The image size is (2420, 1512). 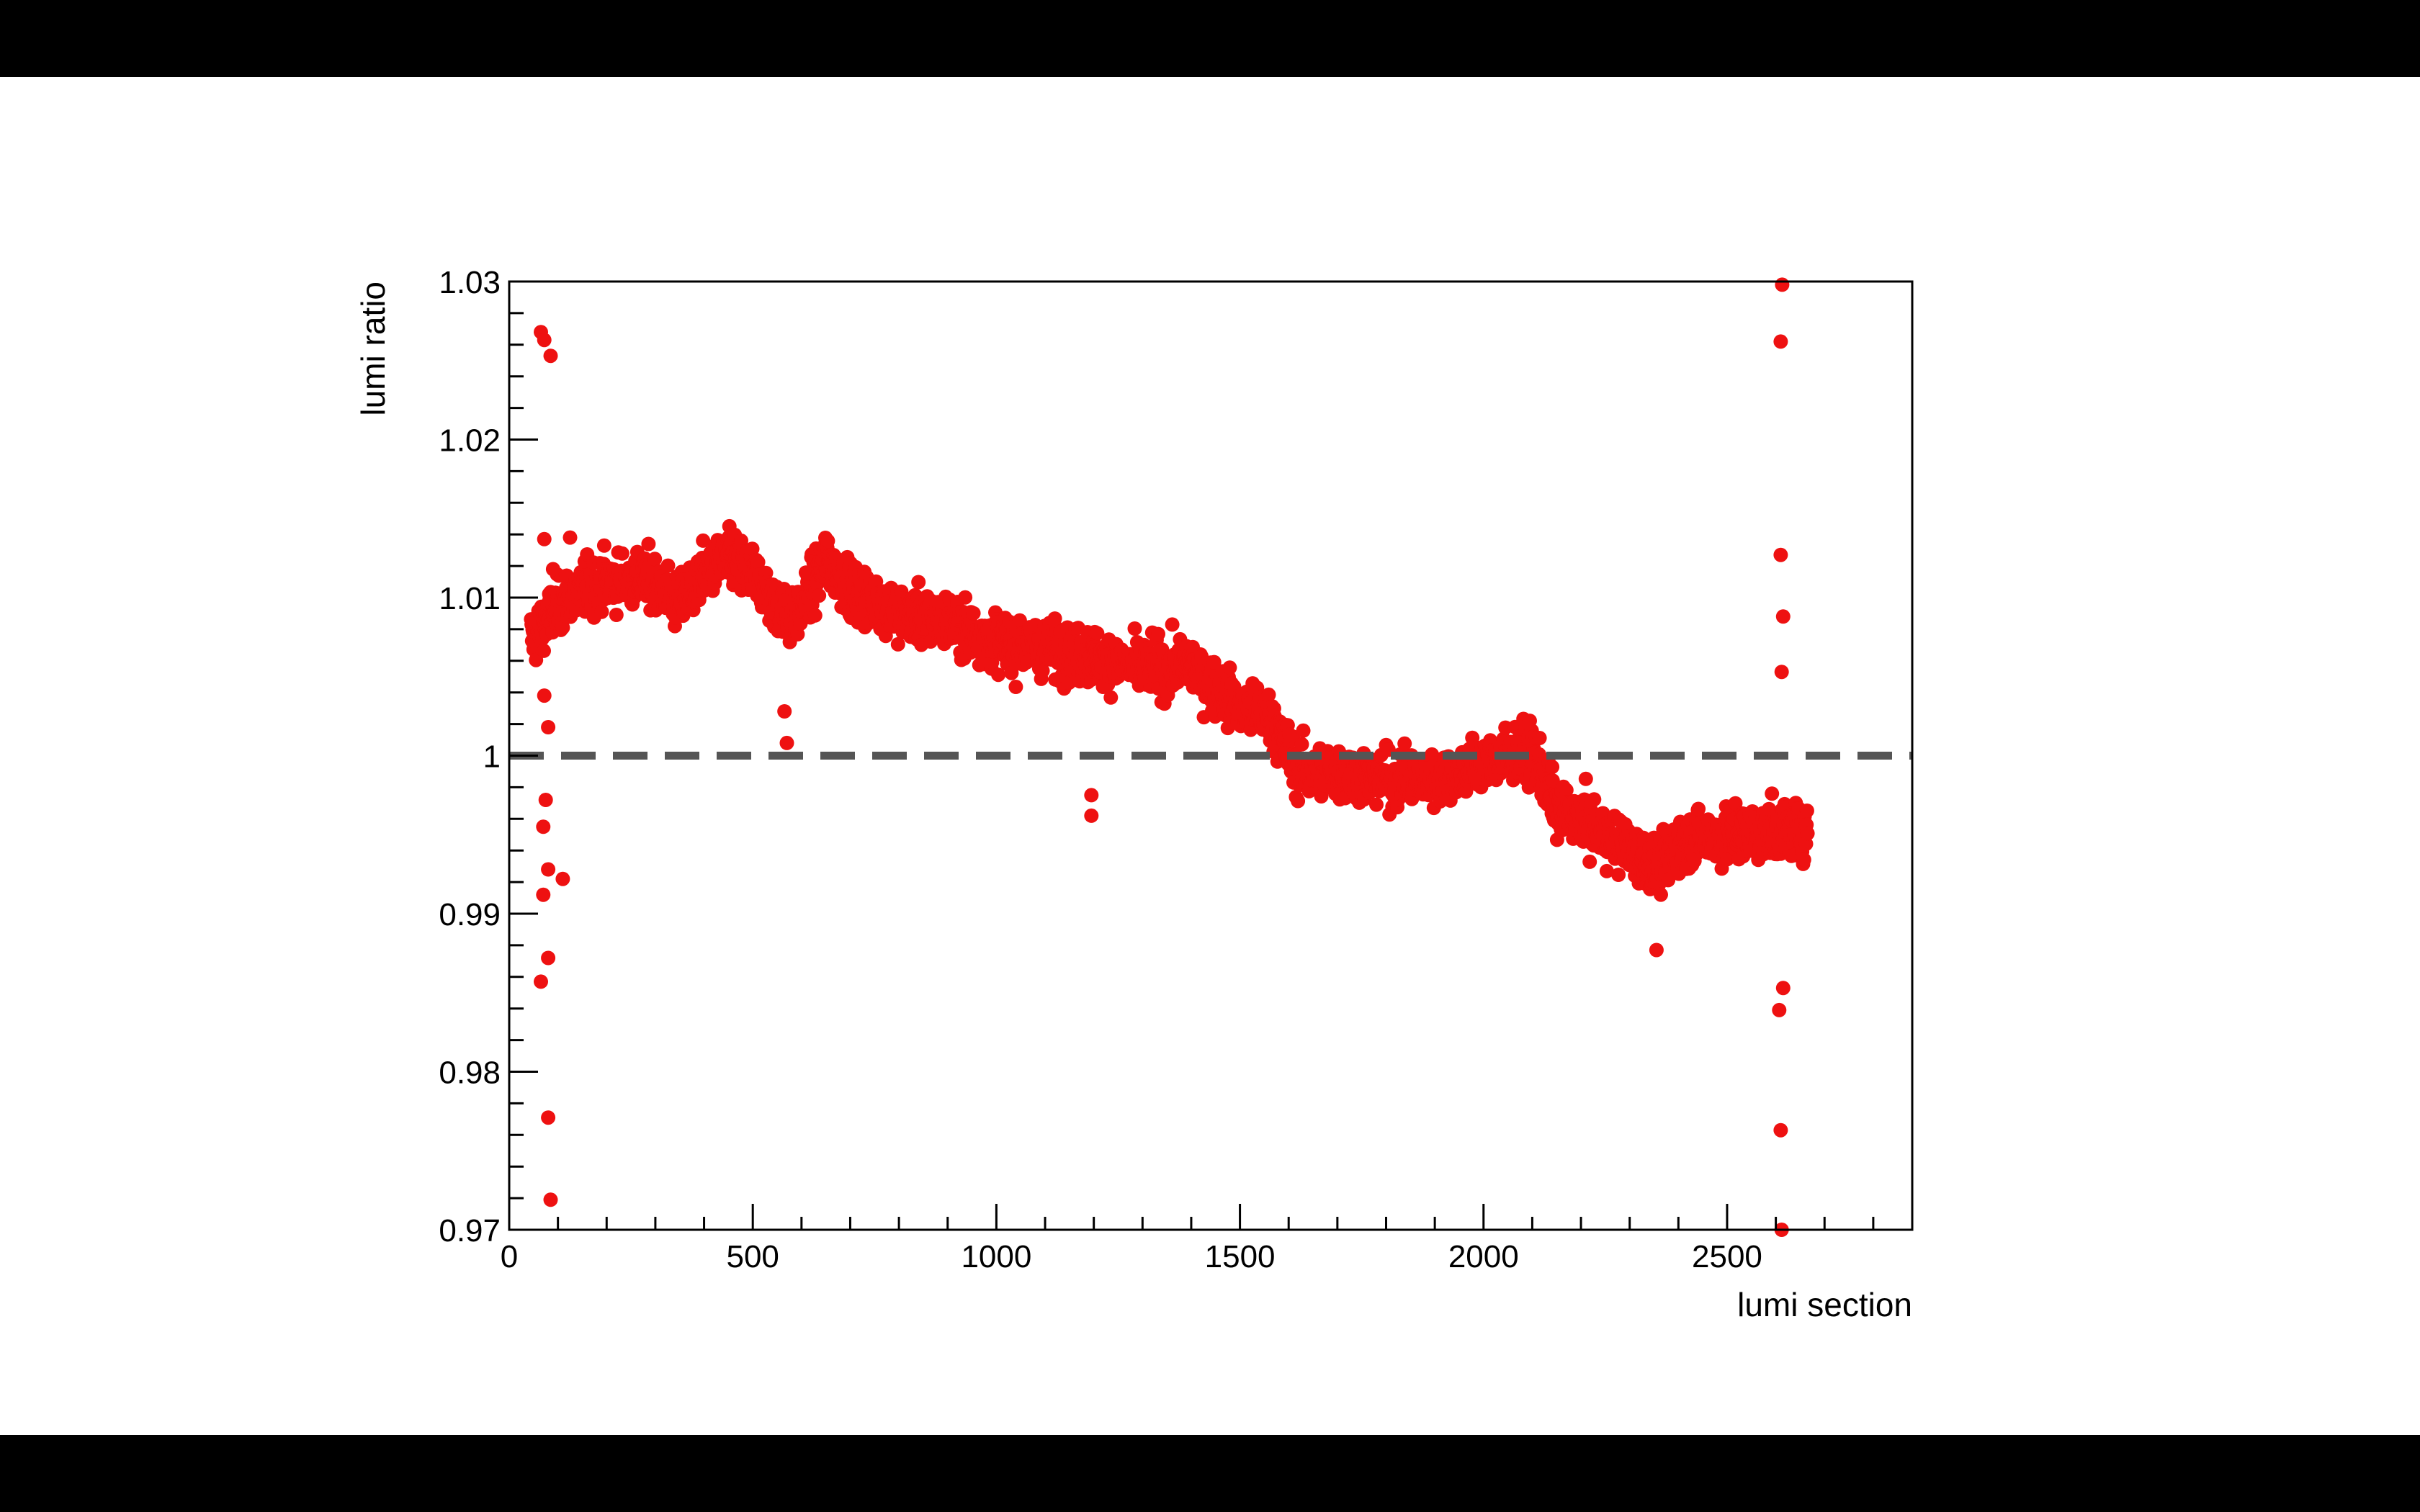 I want to click on y-tick-label: 1.03, so click(x=470, y=282).